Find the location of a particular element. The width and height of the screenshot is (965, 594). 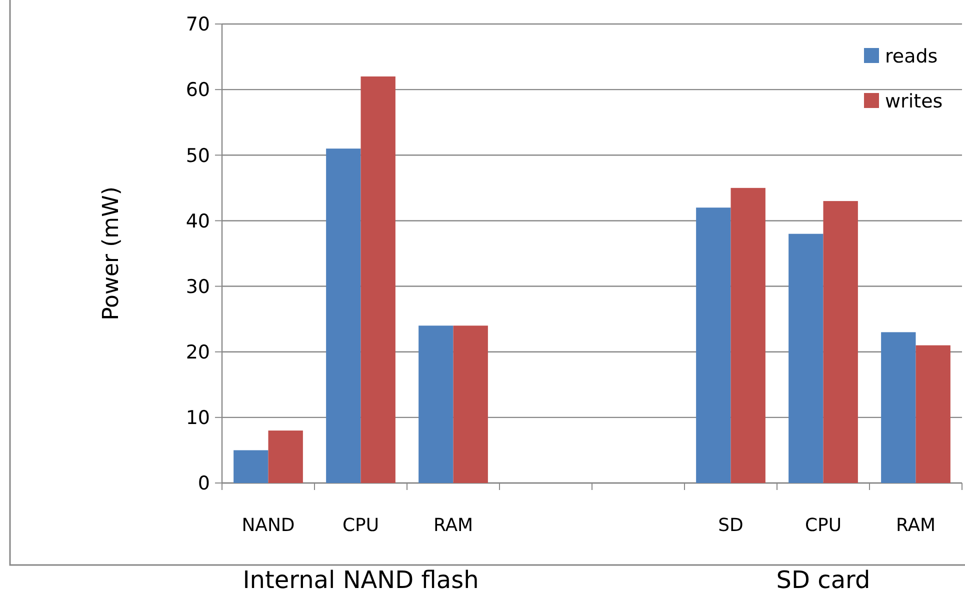

y-tick-label: 0 is located at coordinates (204, 483).